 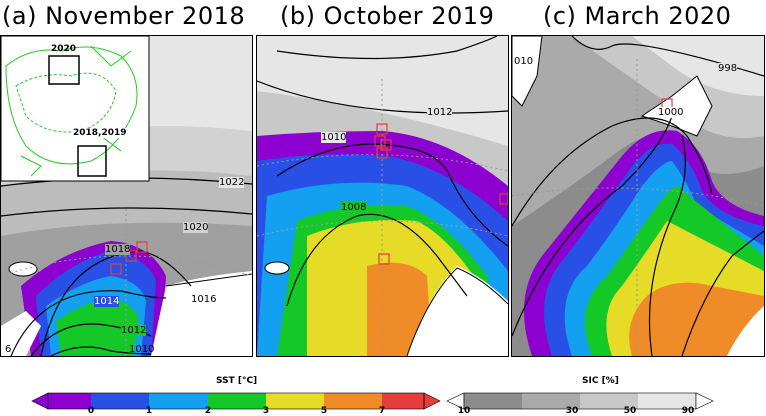 What do you see at coordinates (237, 381) in the screenshot?
I see `sst-colorbar-title: SST [°C]` at bounding box center [237, 381].